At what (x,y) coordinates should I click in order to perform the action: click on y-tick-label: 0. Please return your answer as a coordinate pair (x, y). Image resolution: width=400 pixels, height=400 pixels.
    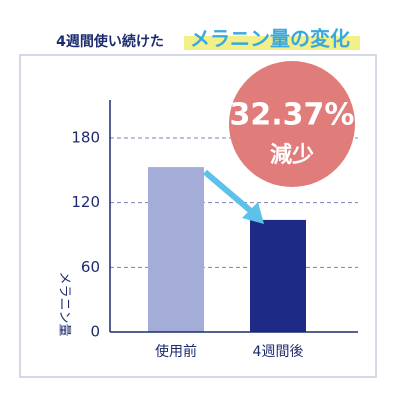
    Looking at the image, I should click on (95, 332).